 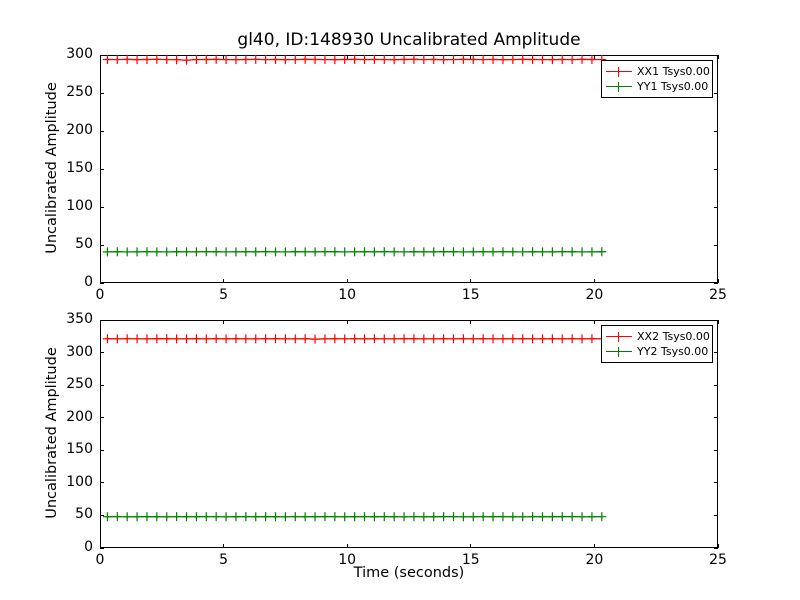 I want to click on legend-entry: XX2 Tsys0.00, so click(x=658, y=336).